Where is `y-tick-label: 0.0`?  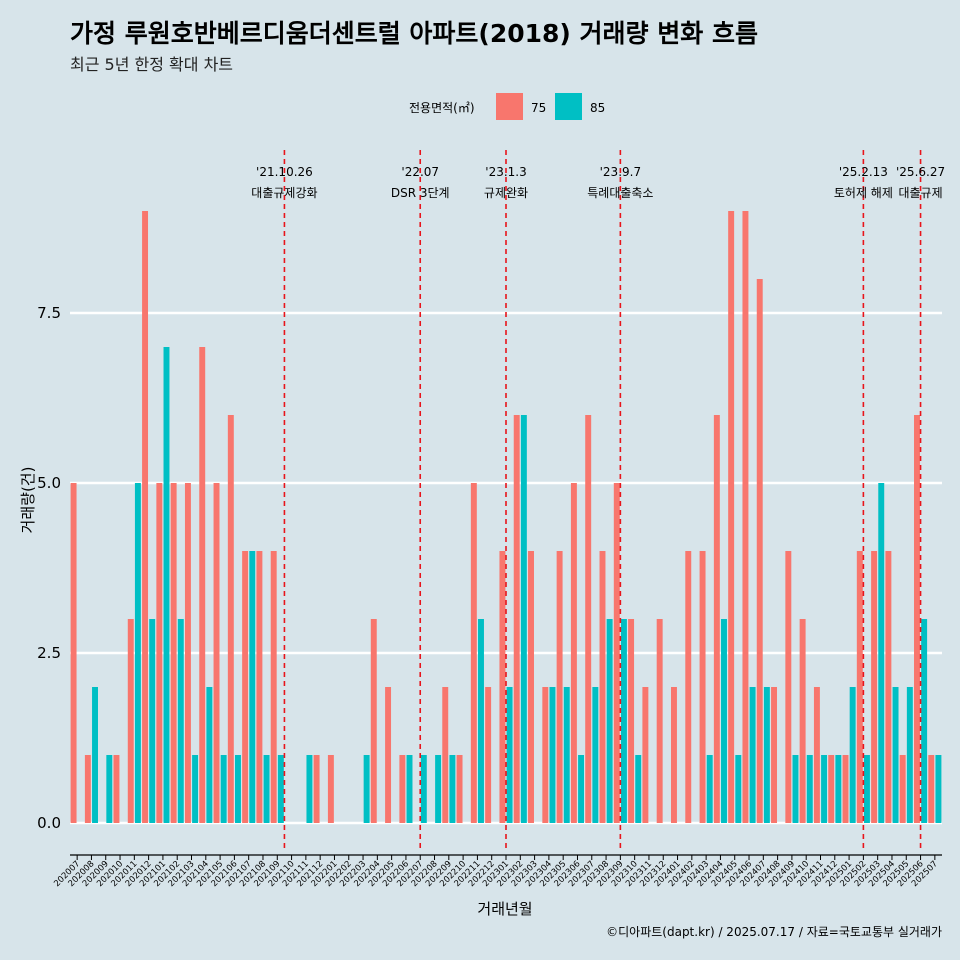 y-tick-label: 0.0 is located at coordinates (49, 823).